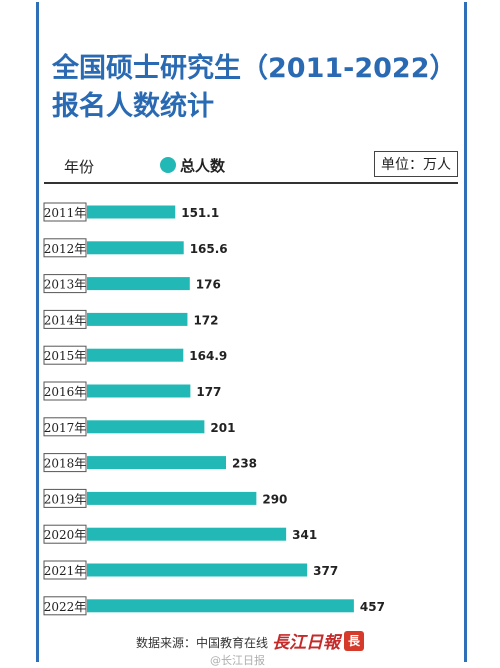  Describe the element at coordinates (416, 164) in the screenshot. I see `unit-label: 单位：万人` at that location.